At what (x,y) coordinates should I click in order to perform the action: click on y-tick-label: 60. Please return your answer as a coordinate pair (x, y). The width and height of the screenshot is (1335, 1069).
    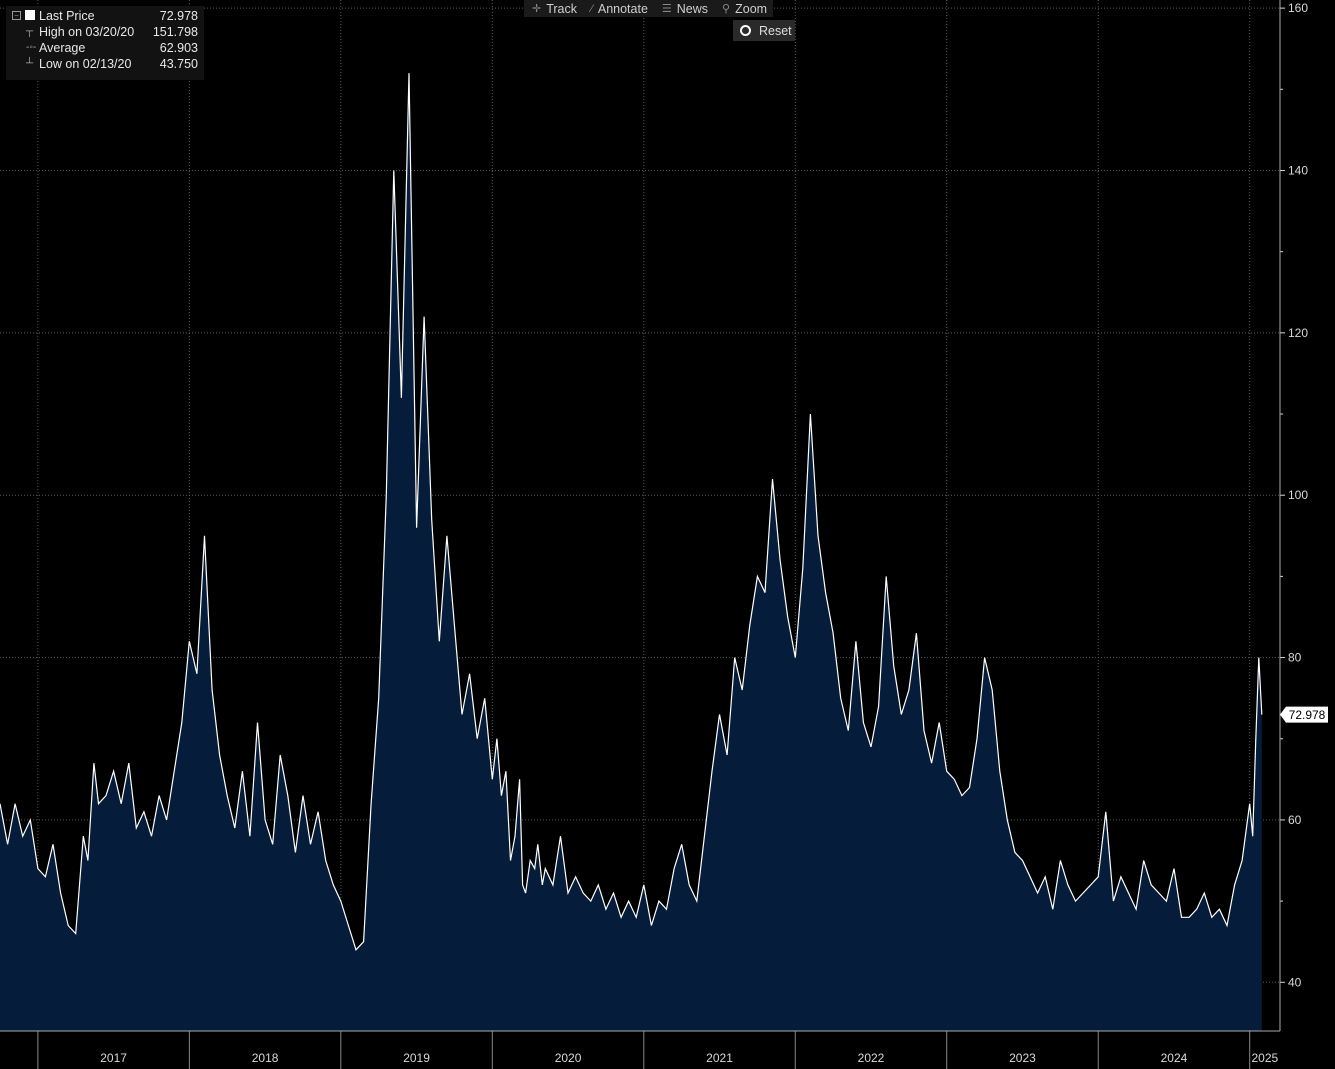
    Looking at the image, I should click on (1295, 820).